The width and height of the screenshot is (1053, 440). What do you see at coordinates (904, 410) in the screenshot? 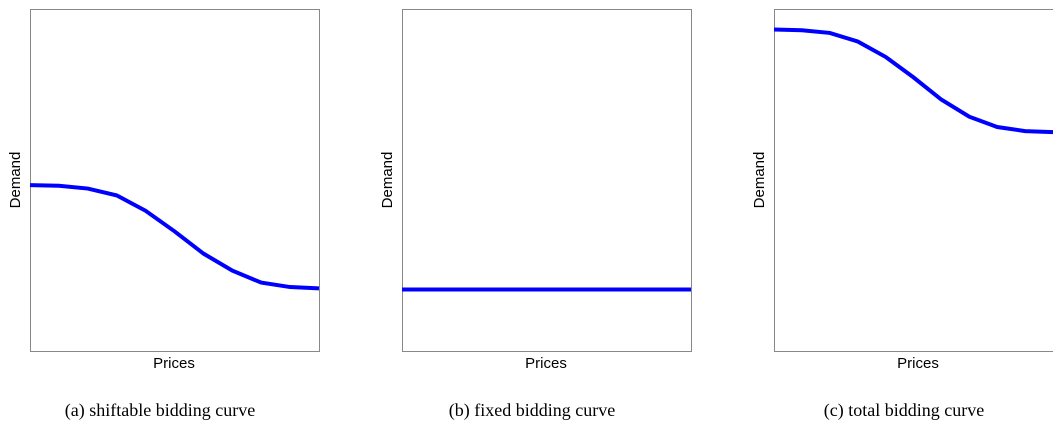
I see `caption: (c) total bidding curve` at bounding box center [904, 410].